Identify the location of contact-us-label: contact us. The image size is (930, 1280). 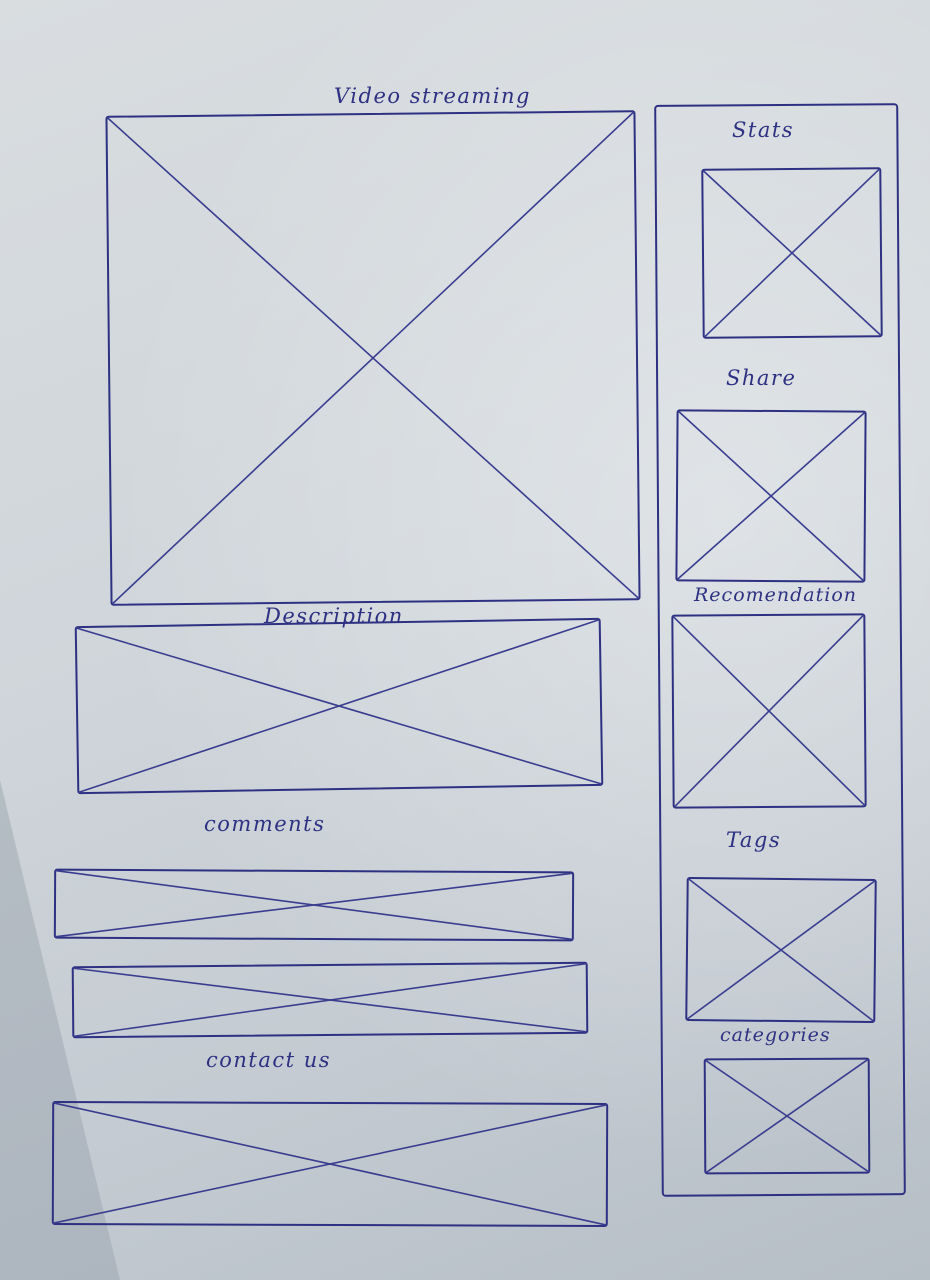
(269, 1060).